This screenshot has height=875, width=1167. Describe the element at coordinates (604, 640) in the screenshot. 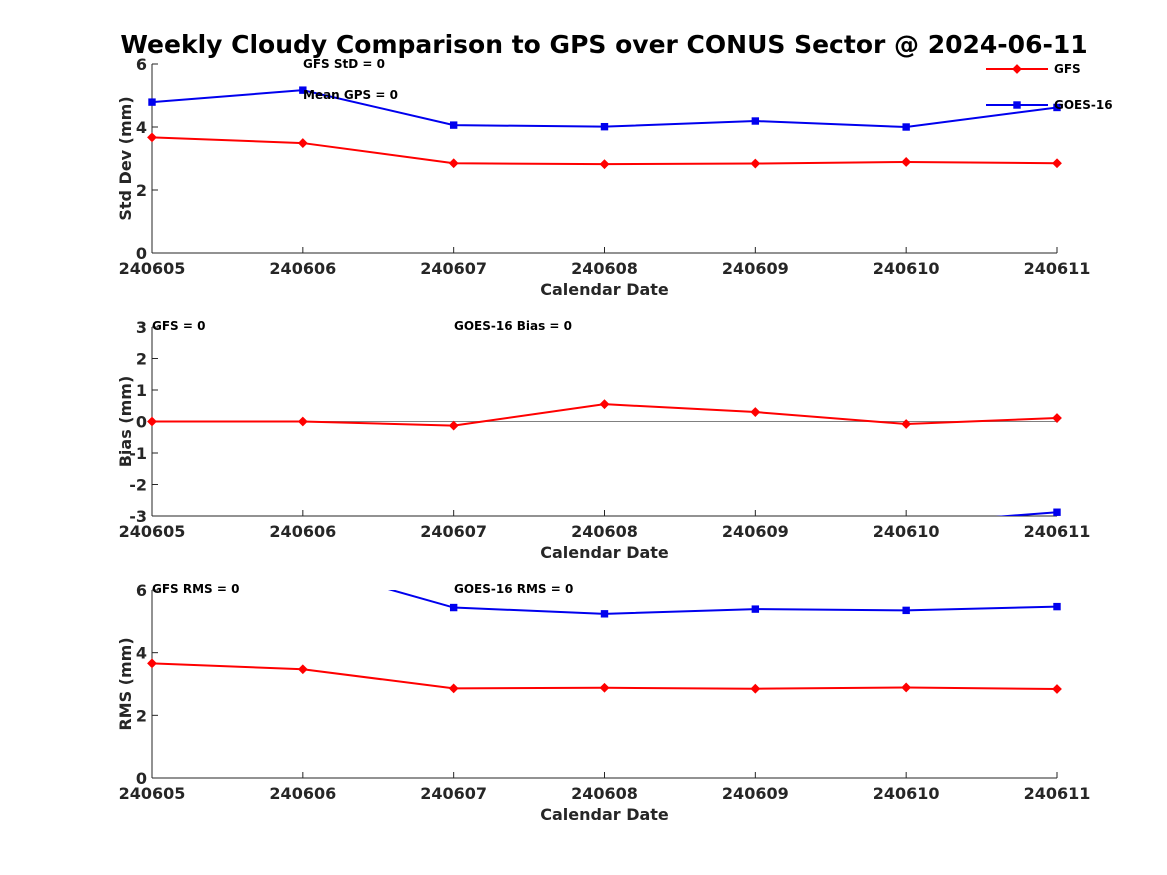

I see `plot-area` at that location.